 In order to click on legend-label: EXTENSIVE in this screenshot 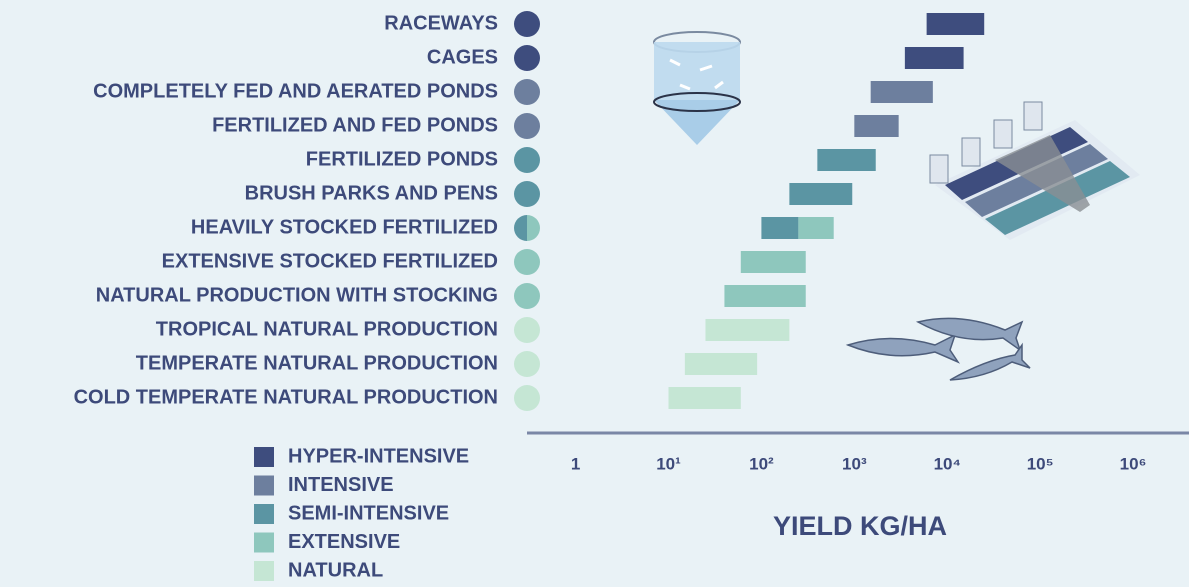, I will do `click(344, 542)`.